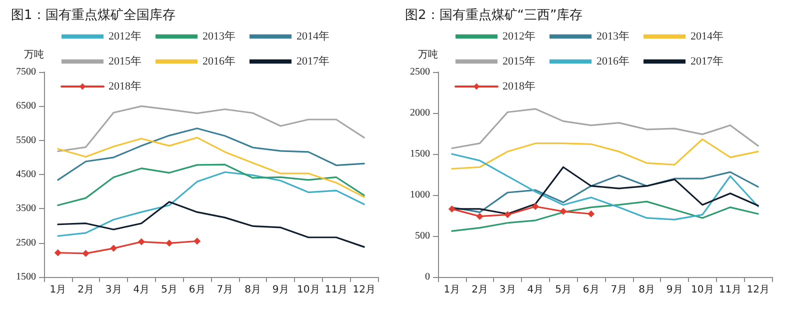 This screenshot has height=321, width=785. I want to click on y-tick-label: 500, so click(422, 236).